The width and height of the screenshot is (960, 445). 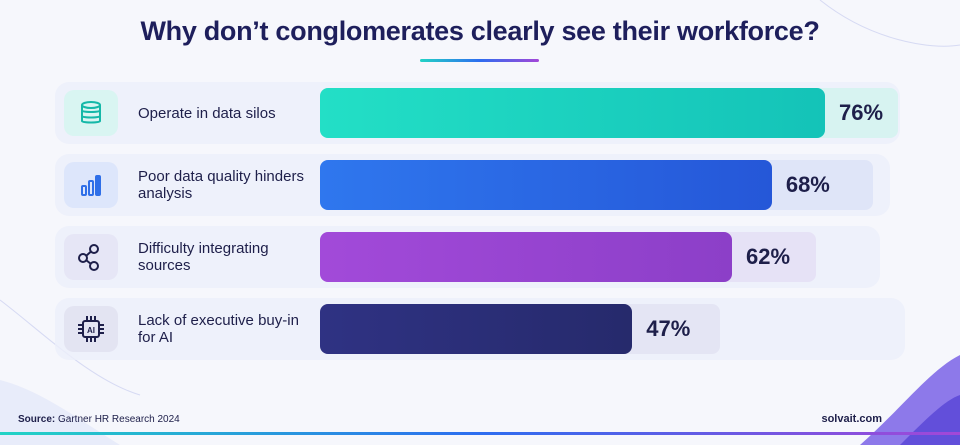 I want to click on bar-chart-icon, so click(x=91, y=185).